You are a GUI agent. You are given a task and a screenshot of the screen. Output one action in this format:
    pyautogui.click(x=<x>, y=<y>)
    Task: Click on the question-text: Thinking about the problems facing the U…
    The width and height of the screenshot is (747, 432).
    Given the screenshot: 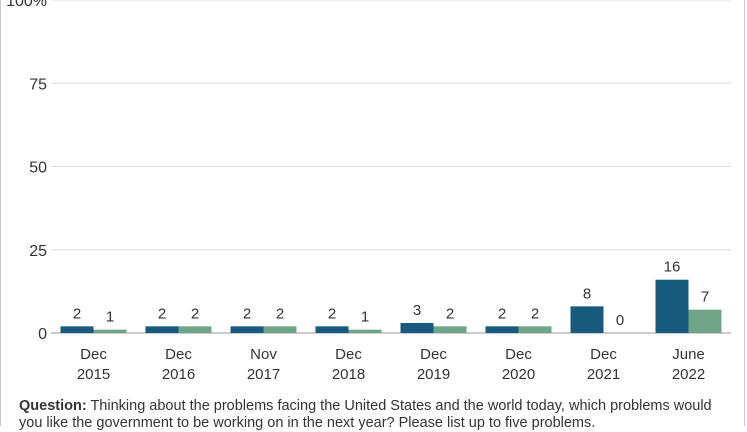 What is the action you would take?
    pyautogui.click(x=365, y=414)
    